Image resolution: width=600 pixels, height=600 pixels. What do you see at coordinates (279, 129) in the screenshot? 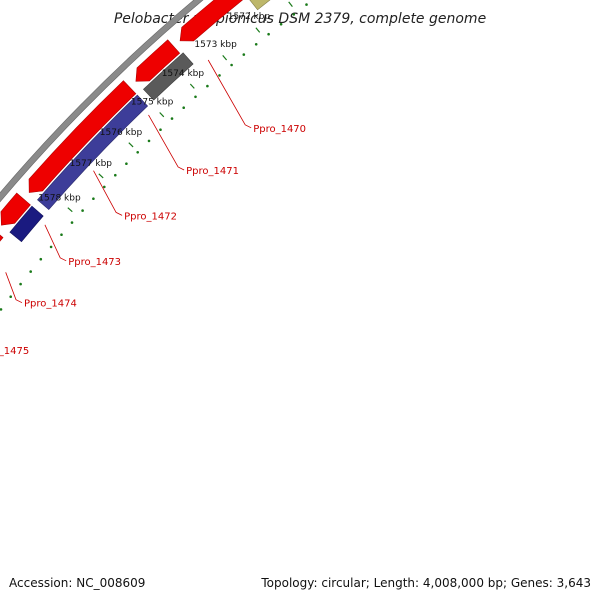
I see `gene-label: Ppro_1470` at bounding box center [279, 129].